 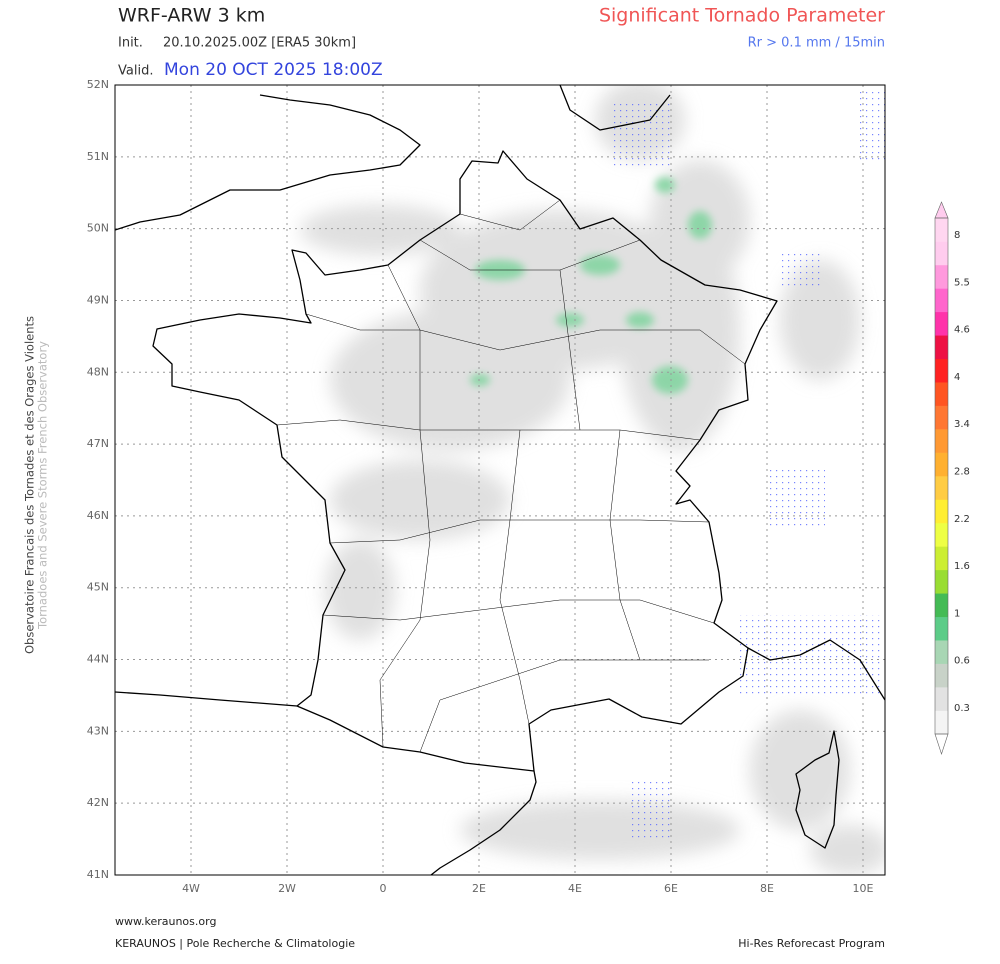 I want to click on parameter-title: Significant Tornado Parameter, so click(x=742, y=16).